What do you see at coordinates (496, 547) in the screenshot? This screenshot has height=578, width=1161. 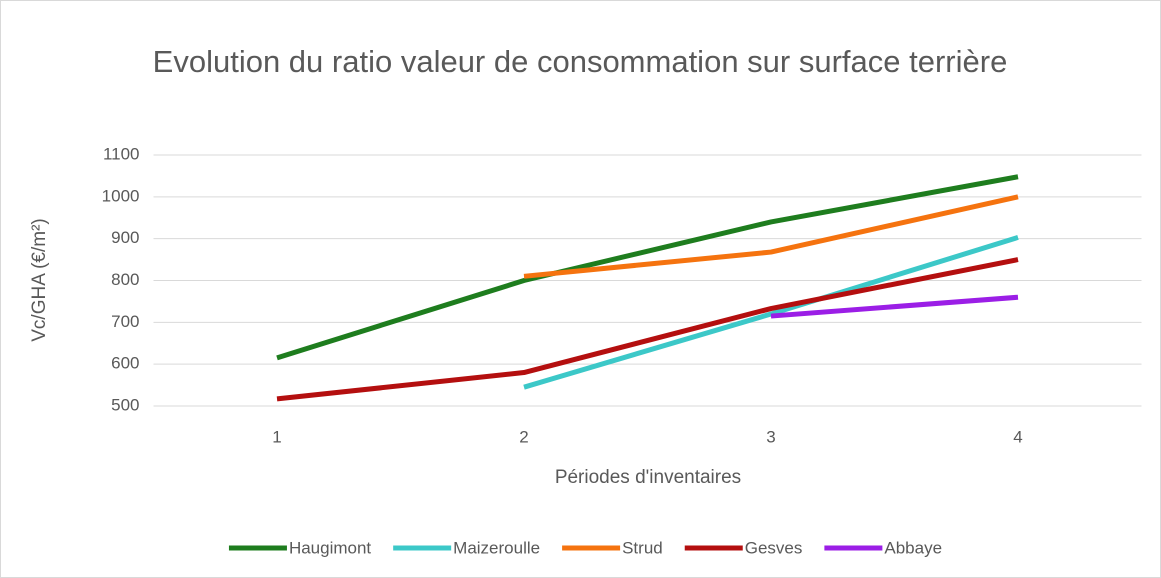 I see `legend-label: Maizeroulle` at bounding box center [496, 547].